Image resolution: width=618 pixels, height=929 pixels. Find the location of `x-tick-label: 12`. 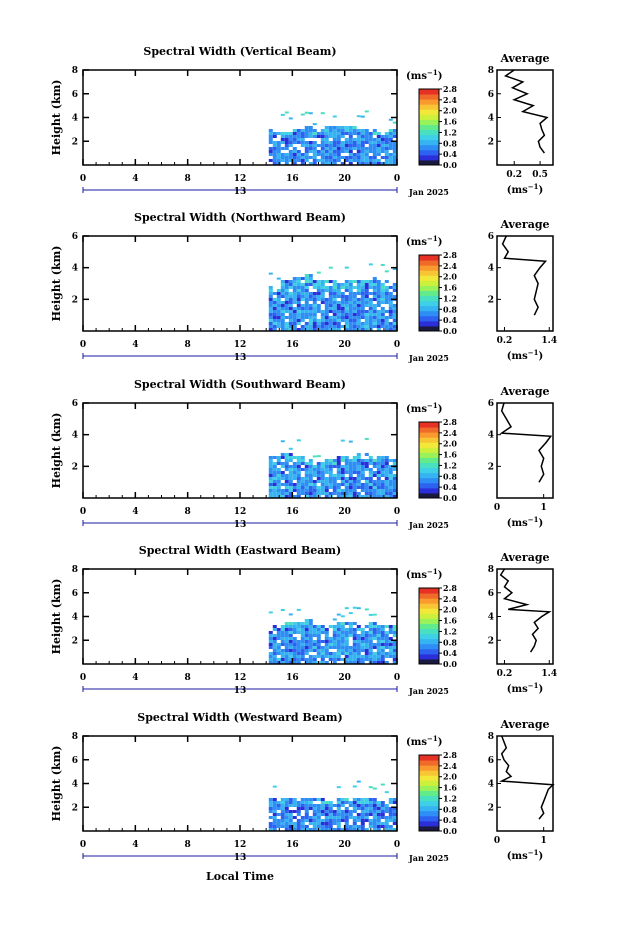

x-tick-label: 12 is located at coordinates (240, 512).